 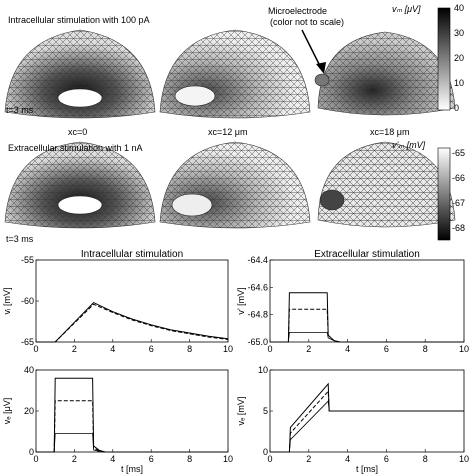 What do you see at coordinates (444, 59) in the screenshot?
I see `colorbar-vm` at bounding box center [444, 59].